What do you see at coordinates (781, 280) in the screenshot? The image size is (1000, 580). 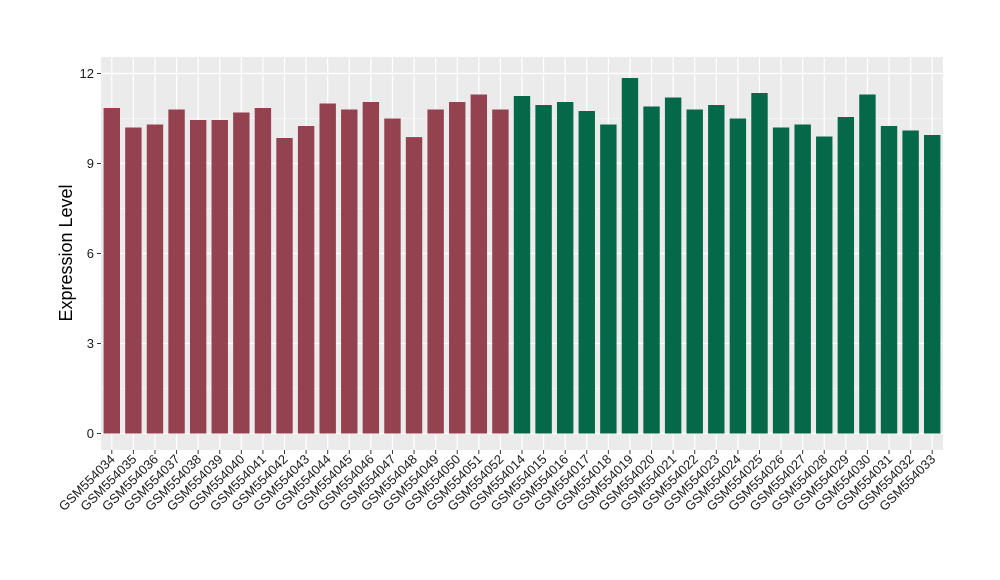 I see `bar-GSM554026` at bounding box center [781, 280].